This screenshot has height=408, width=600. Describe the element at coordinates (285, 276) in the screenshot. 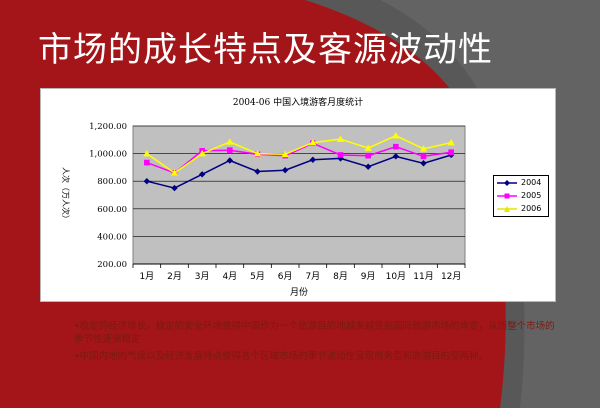

I see `x-tick-label: 6月` at that location.